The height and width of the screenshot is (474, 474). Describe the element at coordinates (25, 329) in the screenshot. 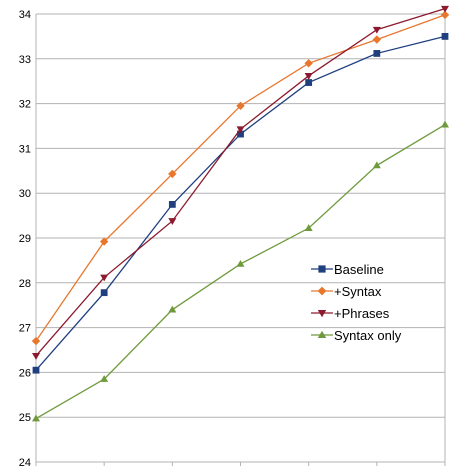

I see `y-tick-label: 27` at that location.